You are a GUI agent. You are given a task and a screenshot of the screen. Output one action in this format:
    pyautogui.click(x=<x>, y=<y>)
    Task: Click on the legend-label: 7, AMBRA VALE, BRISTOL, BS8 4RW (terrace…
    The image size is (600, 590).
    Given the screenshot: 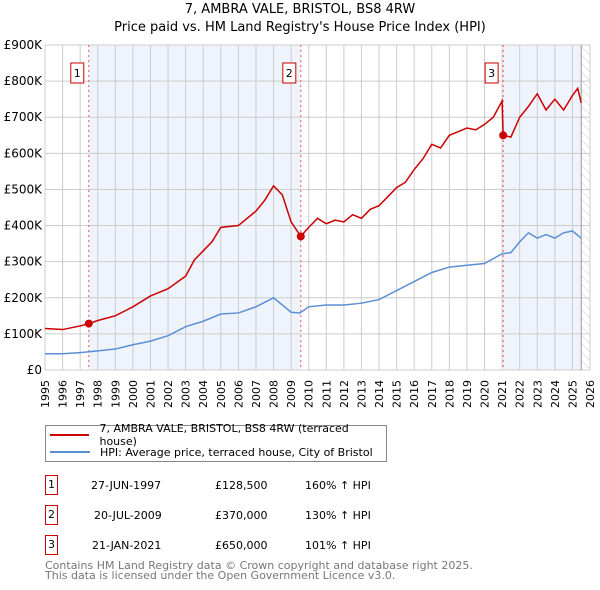 What is the action you would take?
    pyautogui.click(x=224, y=435)
    